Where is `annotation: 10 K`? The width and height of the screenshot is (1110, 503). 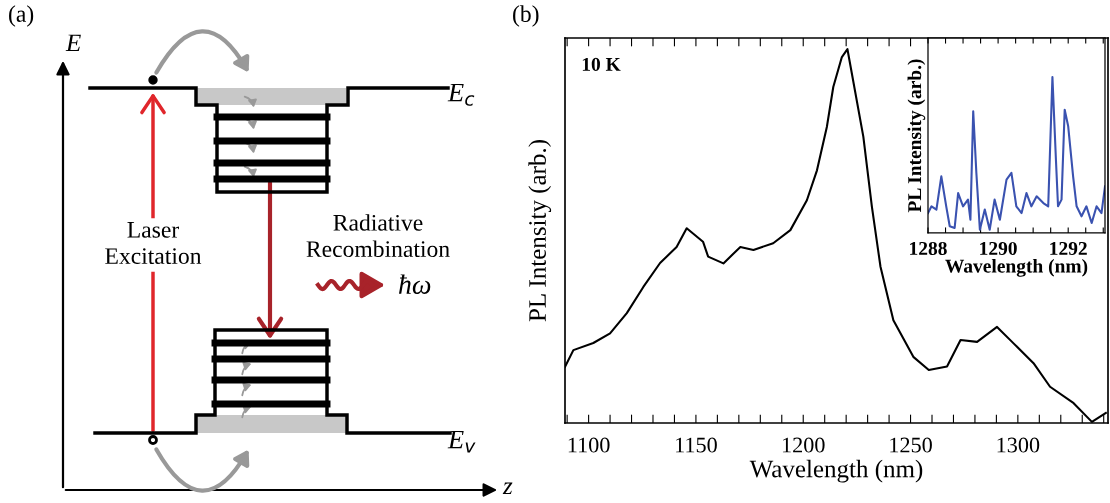
annotation: 10 K is located at coordinates (601, 64).